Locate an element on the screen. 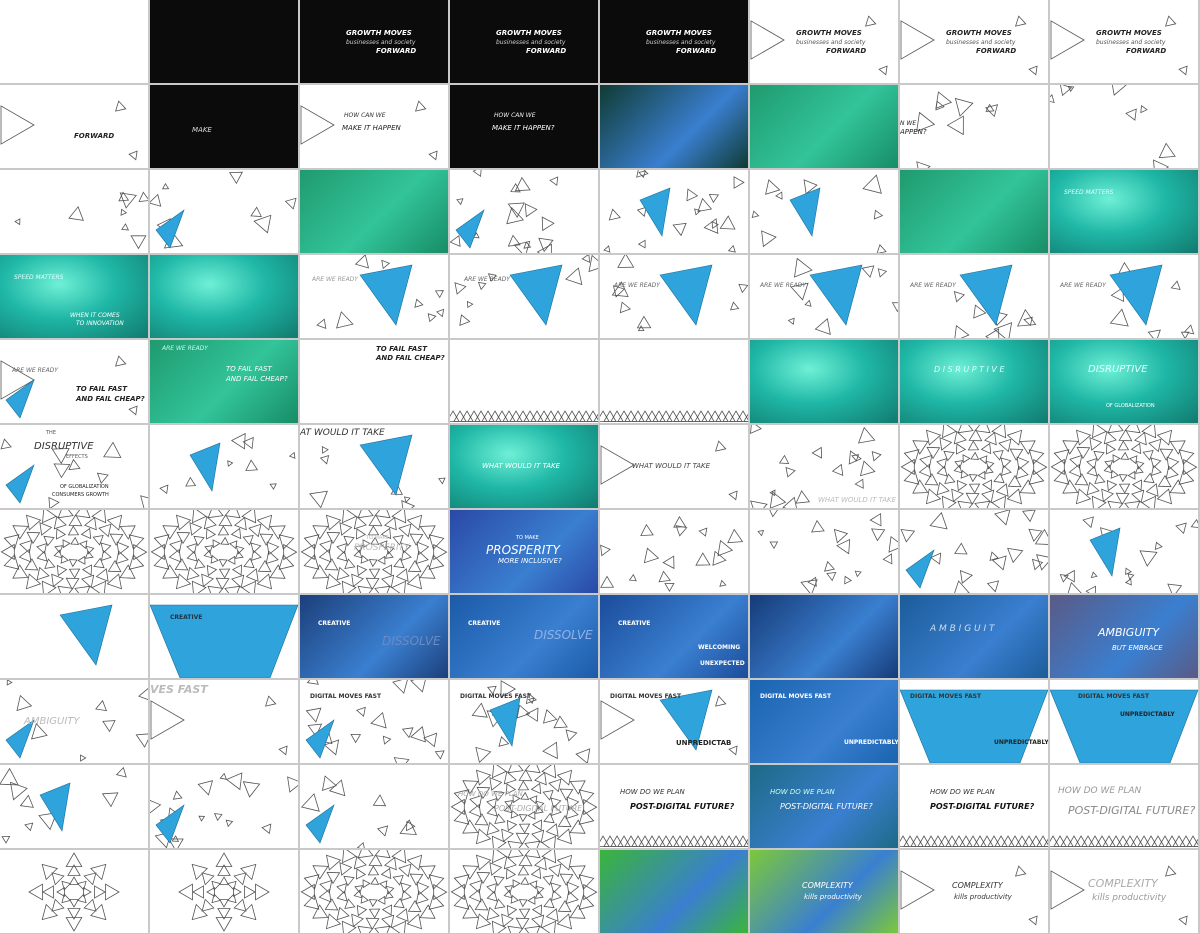  video-frame-thumbnail: AMBIGUITY BUT EMBRACE is located at coordinates (1124, 636).